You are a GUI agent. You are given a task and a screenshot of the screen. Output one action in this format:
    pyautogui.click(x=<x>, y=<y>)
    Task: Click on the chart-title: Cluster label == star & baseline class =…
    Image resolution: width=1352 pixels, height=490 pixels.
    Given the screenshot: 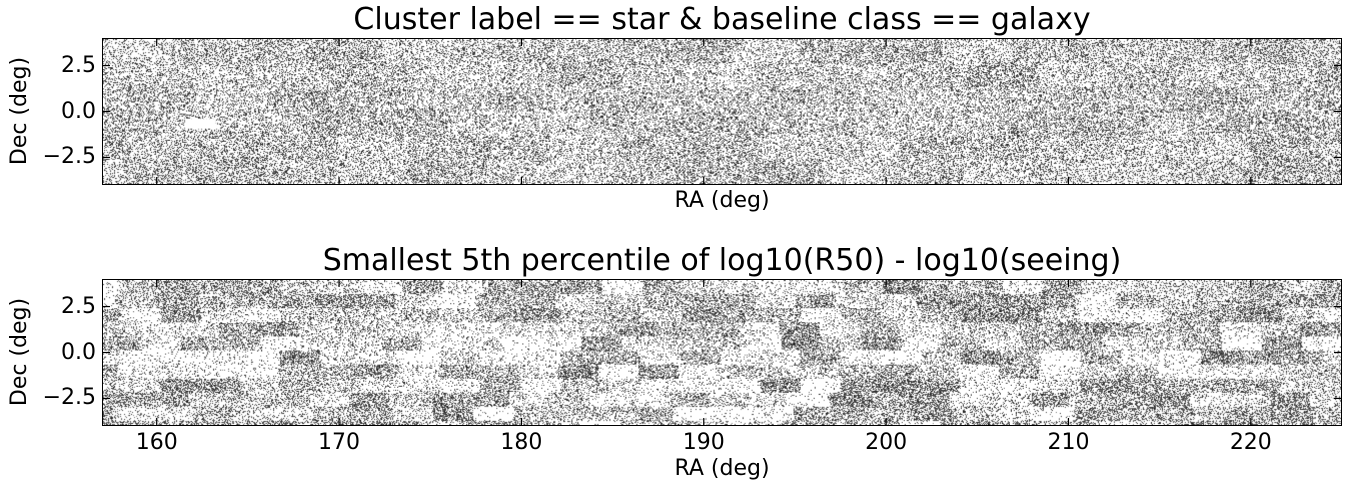 What is the action you would take?
    pyautogui.click(x=722, y=19)
    